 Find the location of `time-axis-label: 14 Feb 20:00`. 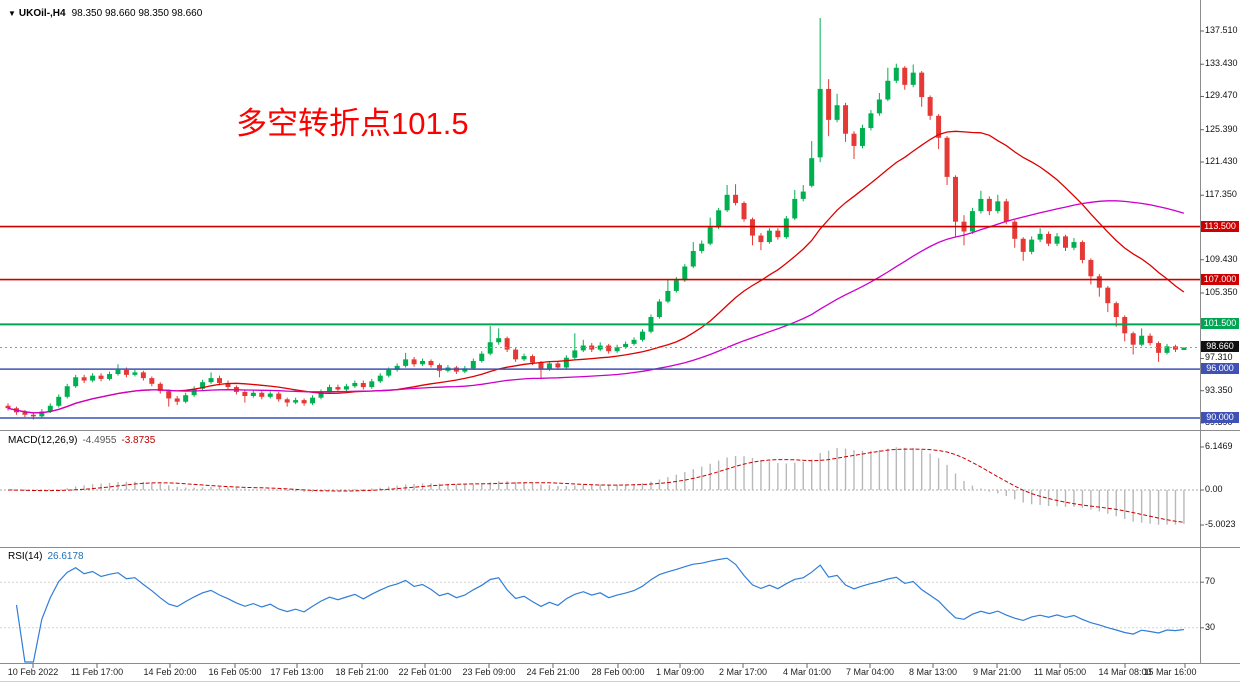

time-axis-label: 14 Feb 20:00 is located at coordinates (170, 672).